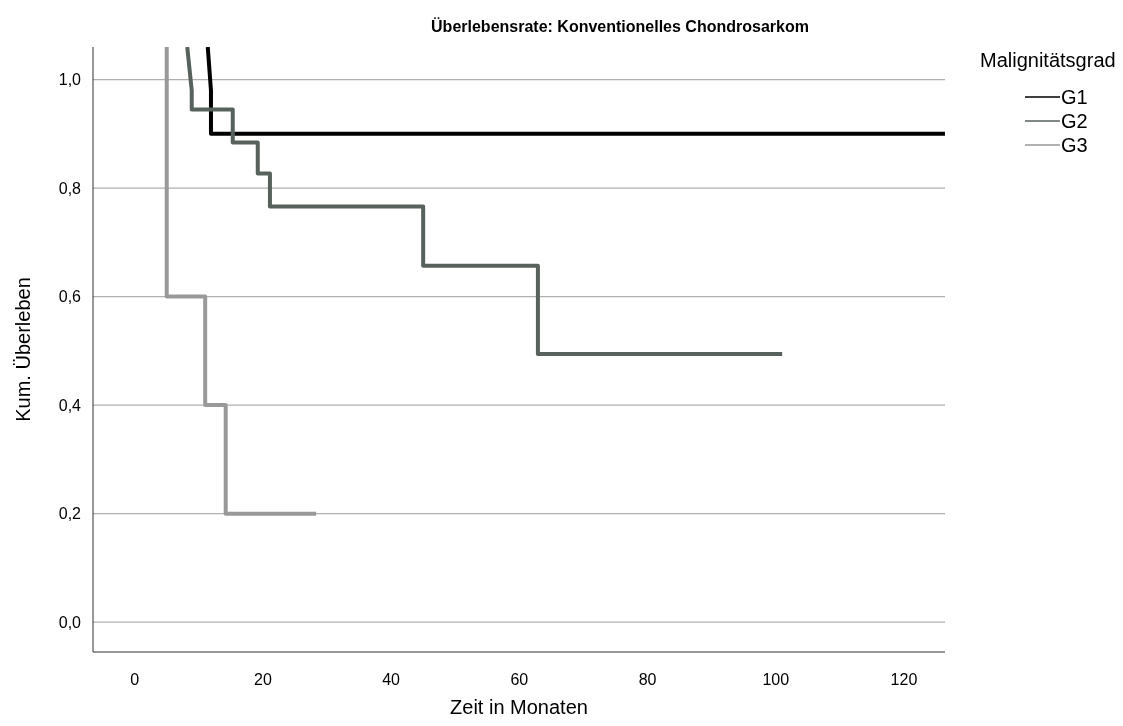 This screenshot has width=1123, height=726. Describe the element at coordinates (519, 707) in the screenshot. I see `x-axis-title: Zeit in Monaten` at that location.